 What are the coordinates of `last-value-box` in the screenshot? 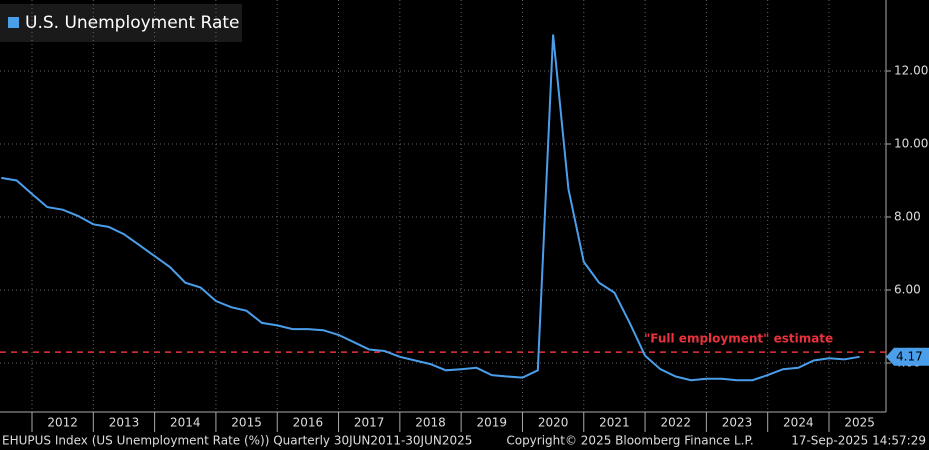 It's located at (907, 356).